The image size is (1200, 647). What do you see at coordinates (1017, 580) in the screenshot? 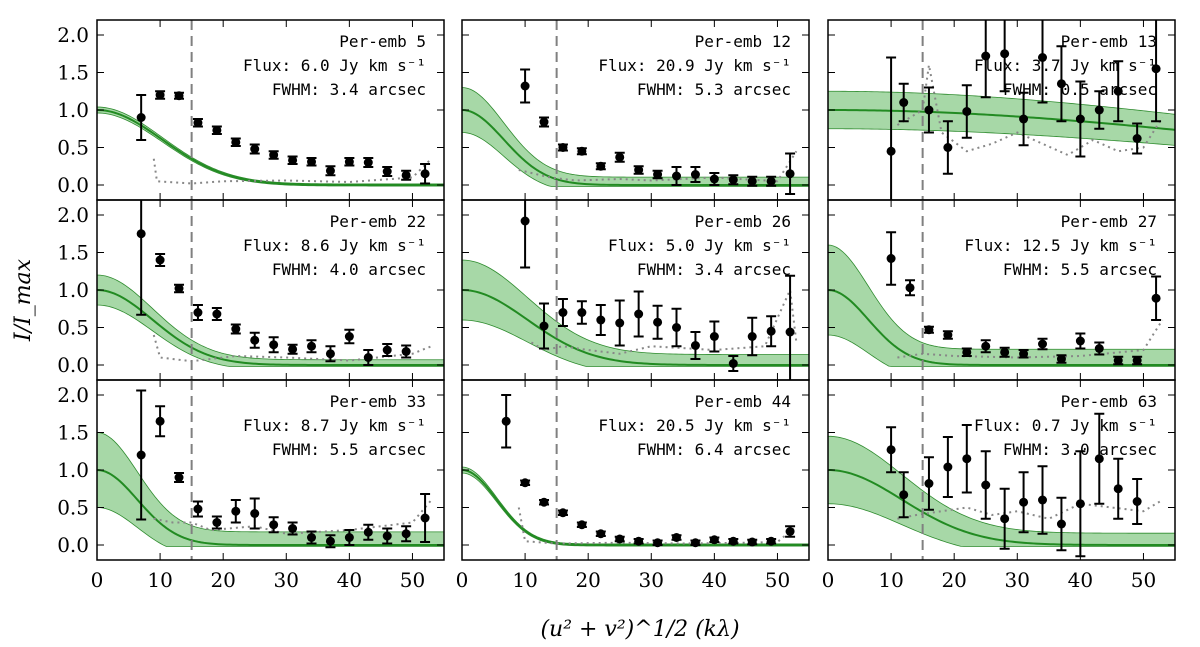
I see `x-tick-label: 30` at bounding box center [1017, 580].